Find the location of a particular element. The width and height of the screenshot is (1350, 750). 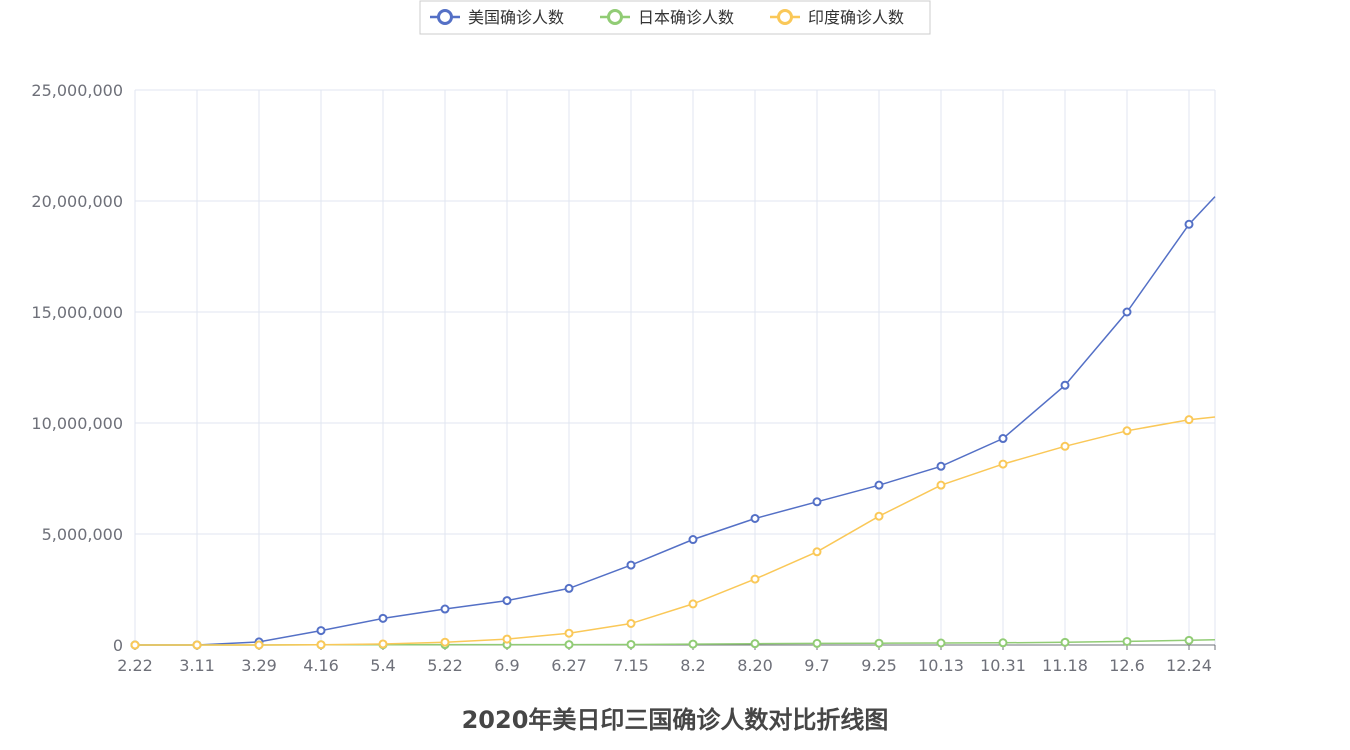

y-tick-label: 15,000,000 is located at coordinates (77, 312).